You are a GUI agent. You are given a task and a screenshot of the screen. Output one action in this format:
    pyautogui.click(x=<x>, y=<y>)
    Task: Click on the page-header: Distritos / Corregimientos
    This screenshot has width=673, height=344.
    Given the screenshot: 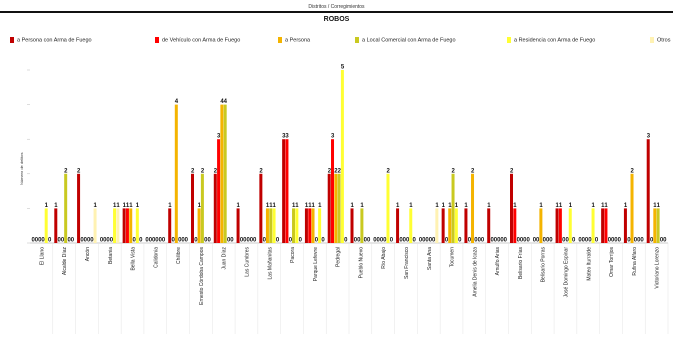 What is the action you would take?
    pyautogui.click(x=336, y=7)
    